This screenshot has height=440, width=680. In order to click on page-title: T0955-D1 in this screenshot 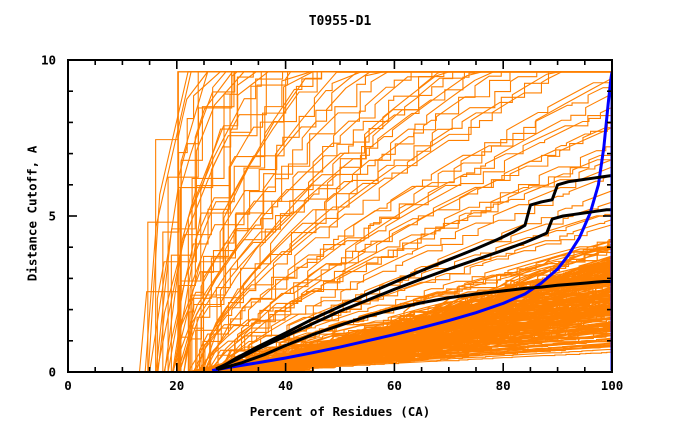, I will do `click(340, 21)`.